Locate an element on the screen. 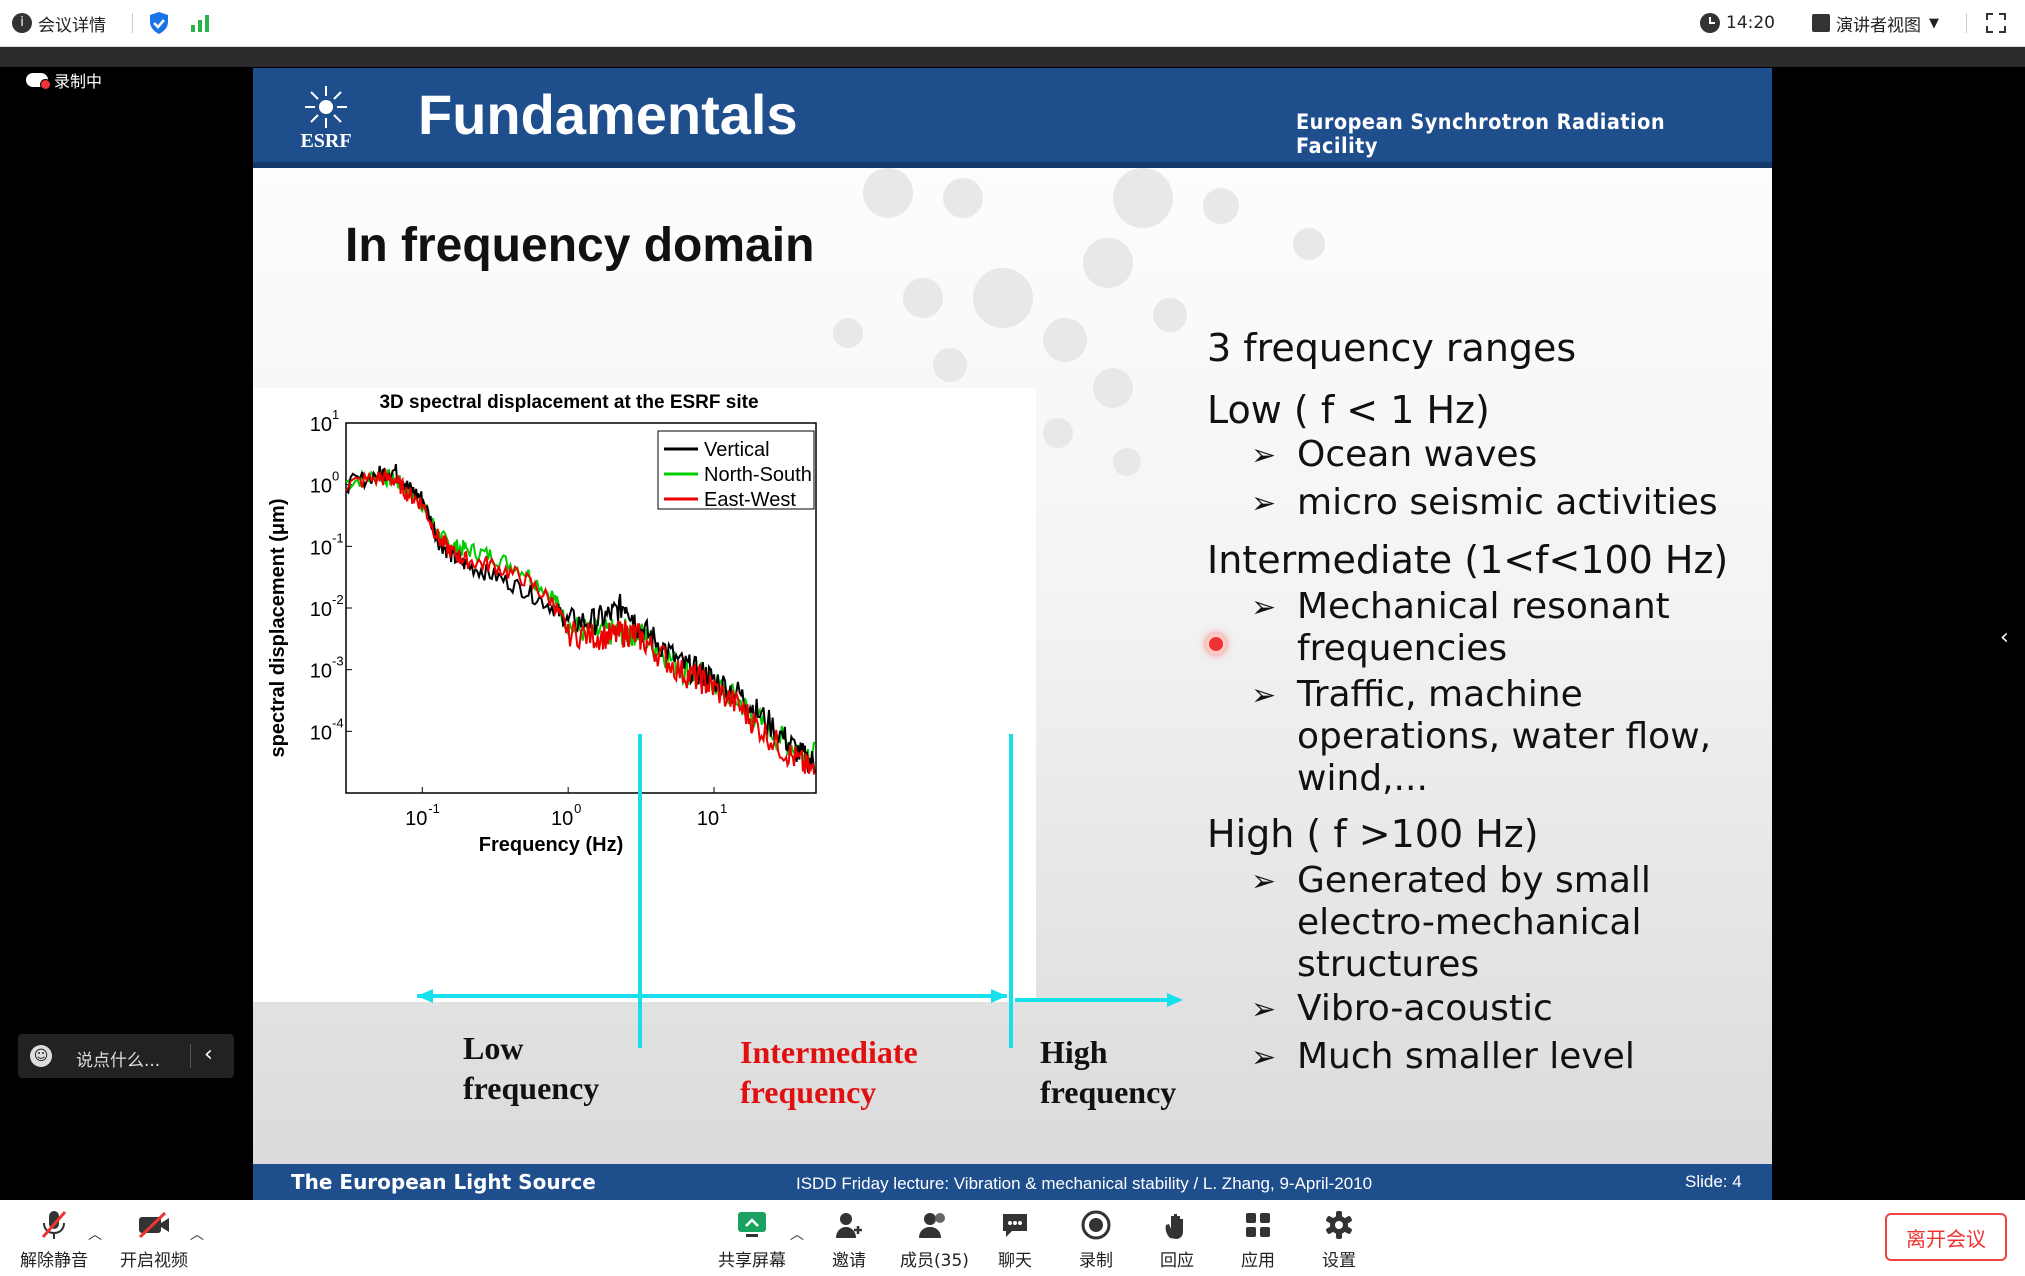 The width and height of the screenshot is (2025, 1276). band-annotation-overlay is located at coordinates (800, 891).